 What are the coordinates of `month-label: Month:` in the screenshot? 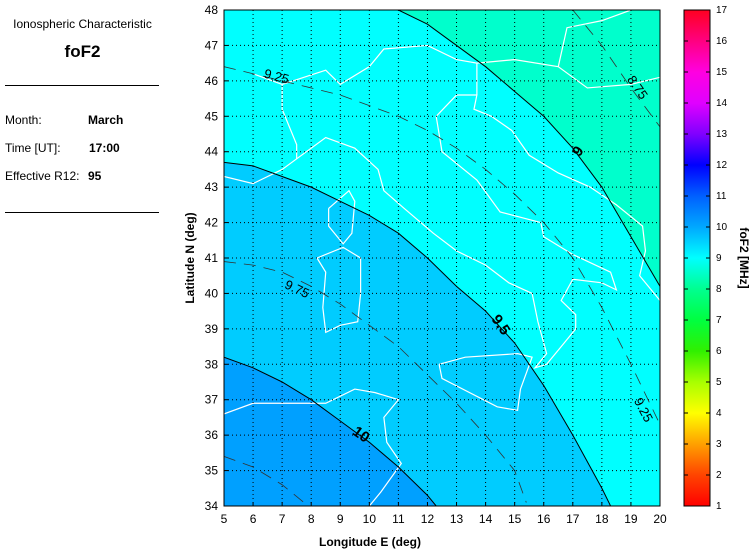 It's located at (23, 120).